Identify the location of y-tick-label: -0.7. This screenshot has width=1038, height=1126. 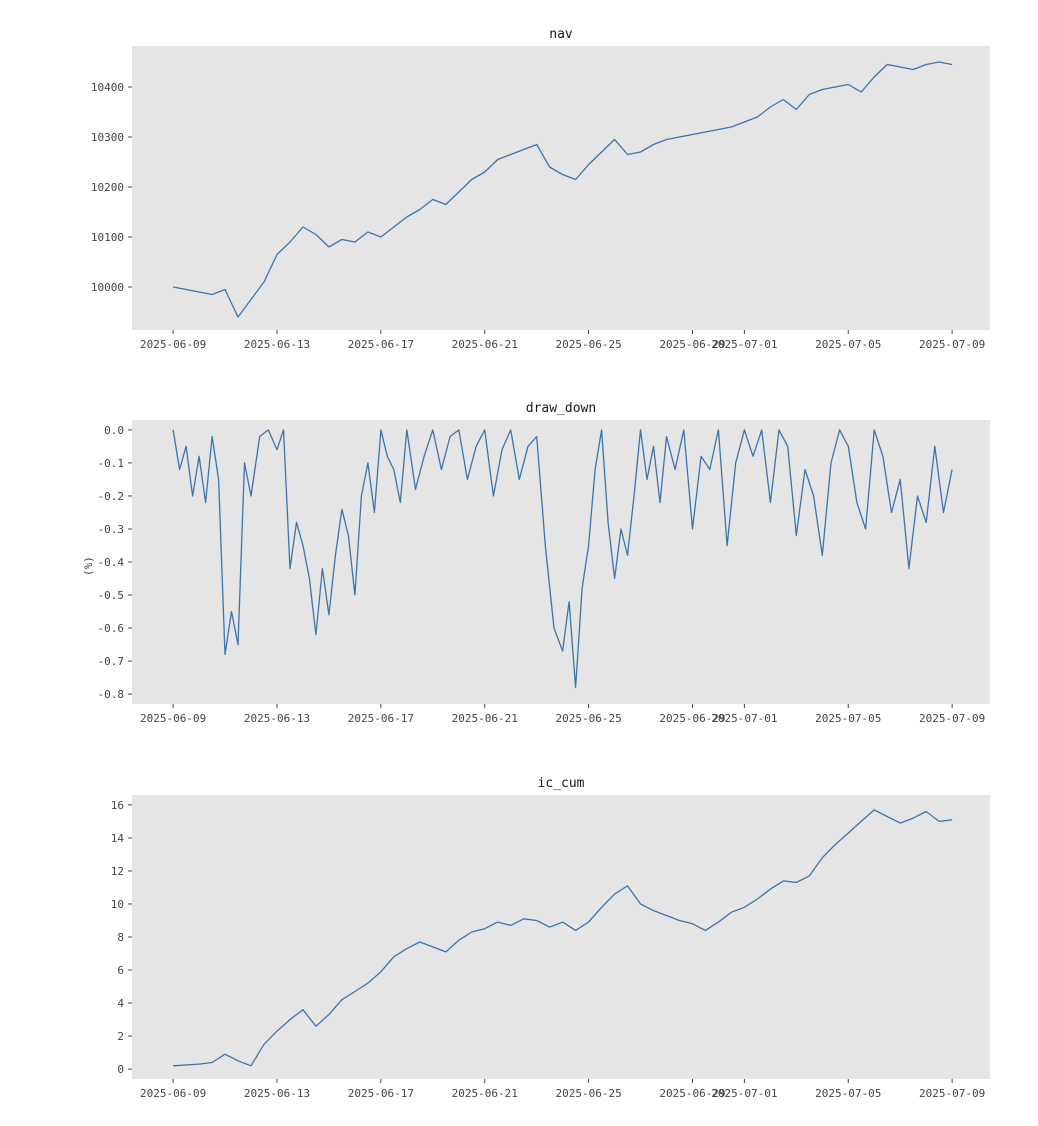
(111, 661).